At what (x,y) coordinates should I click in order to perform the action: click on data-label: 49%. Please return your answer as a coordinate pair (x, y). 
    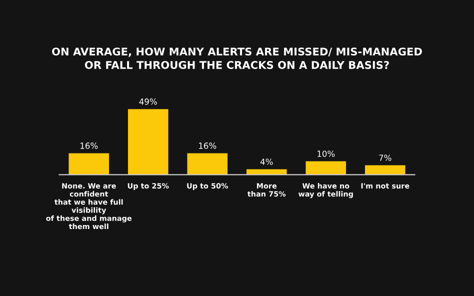
    Looking at the image, I should click on (148, 101).